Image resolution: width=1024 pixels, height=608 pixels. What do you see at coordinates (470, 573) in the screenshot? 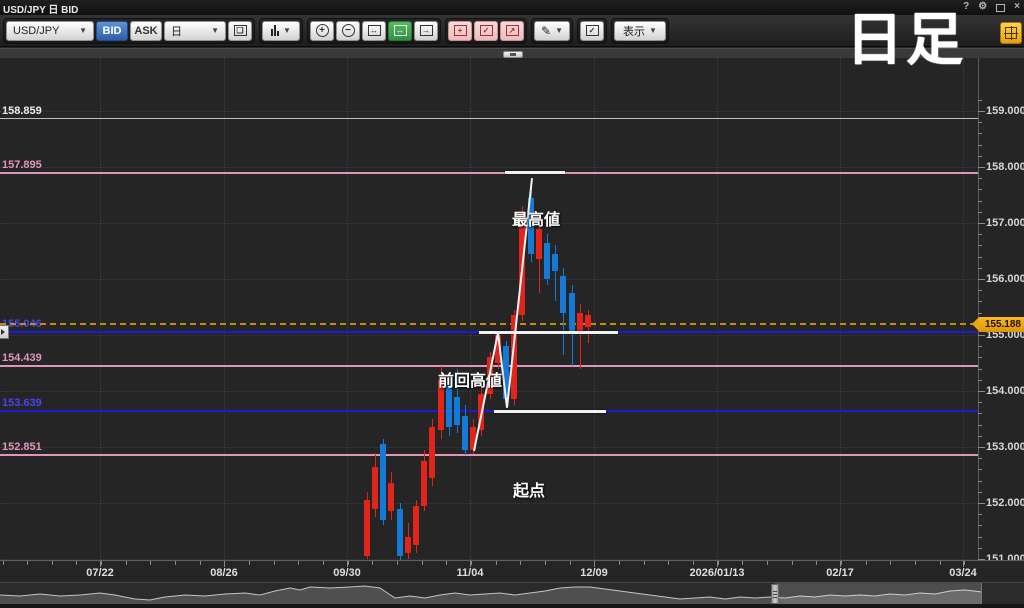
I see `time-axis-label: 11/04` at bounding box center [470, 573].